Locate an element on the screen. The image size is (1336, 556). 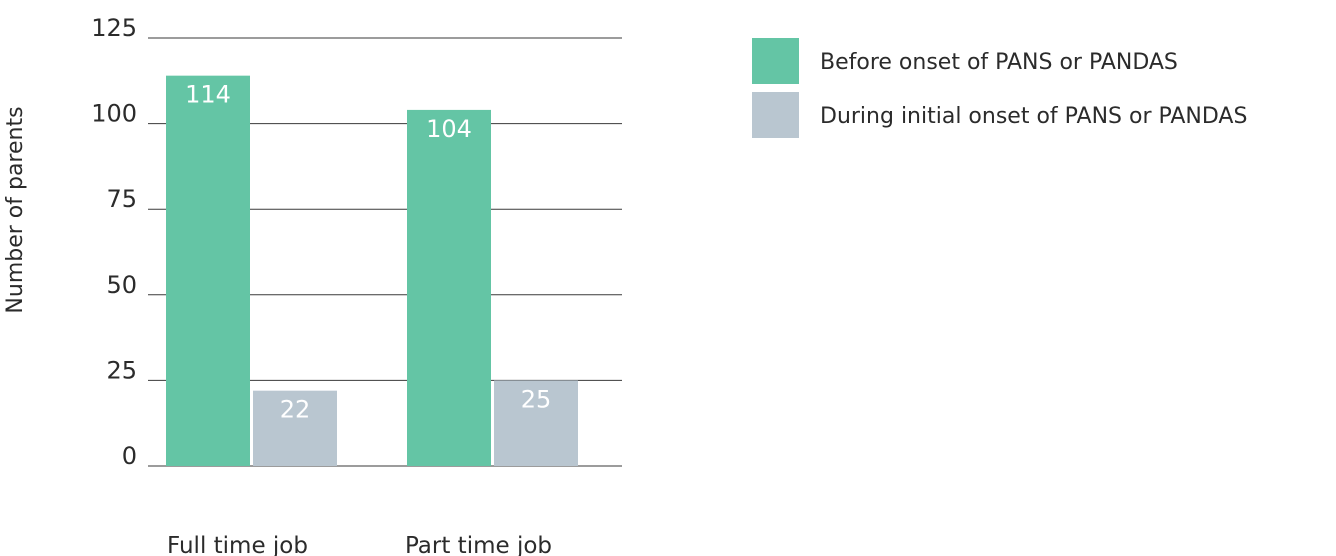
bar-during-part-time is located at coordinates (536, 423).